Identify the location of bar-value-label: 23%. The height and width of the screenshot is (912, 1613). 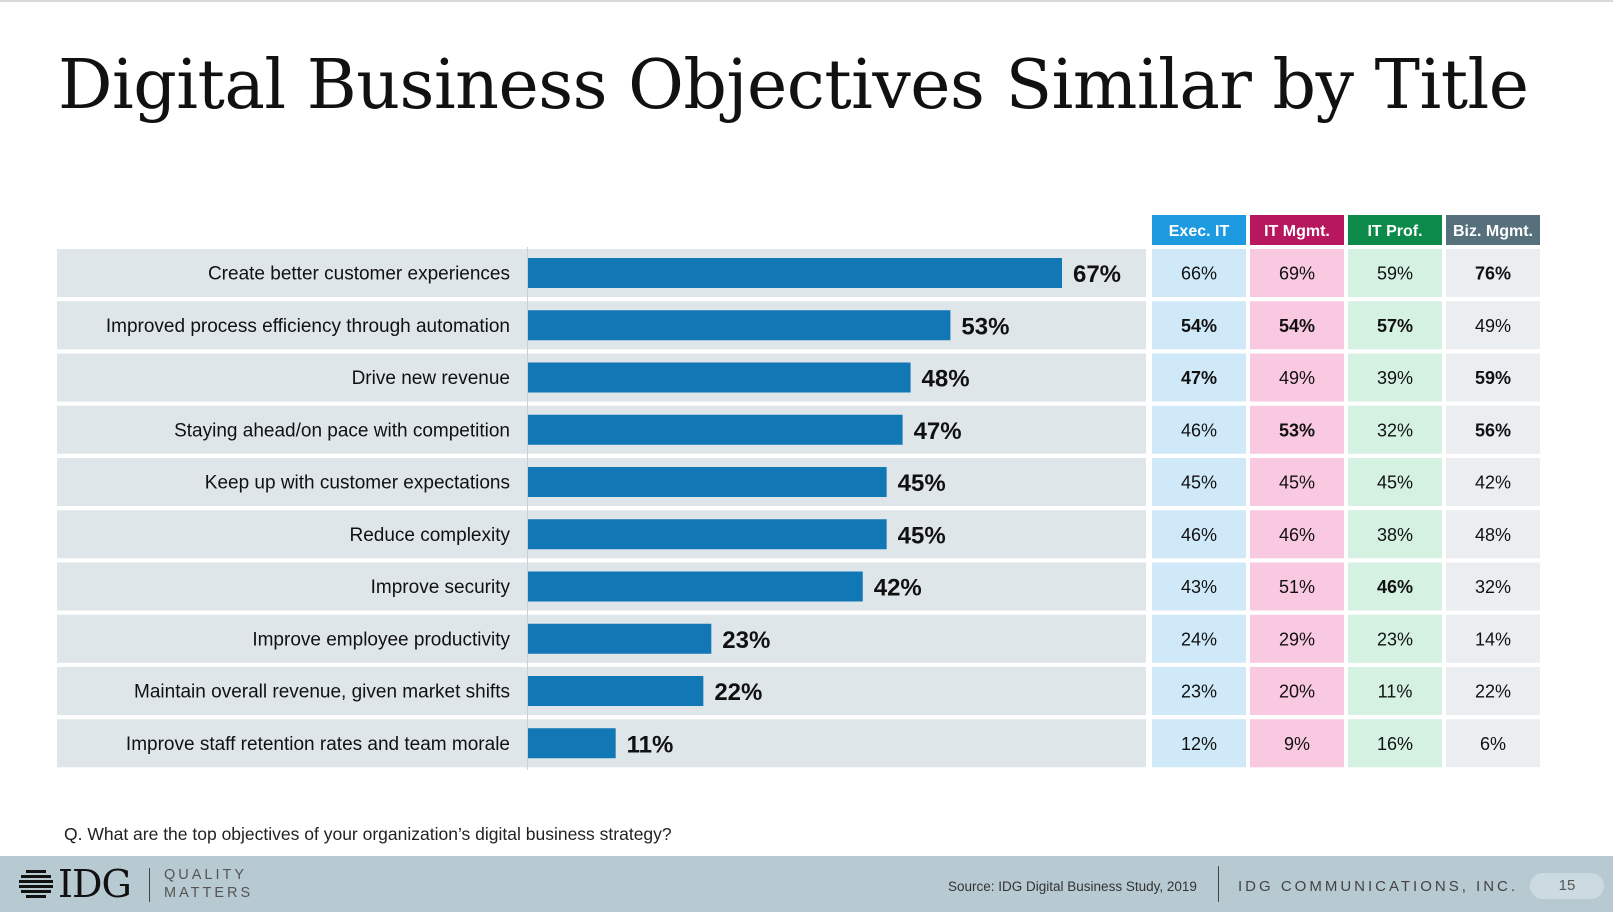
(746, 640).